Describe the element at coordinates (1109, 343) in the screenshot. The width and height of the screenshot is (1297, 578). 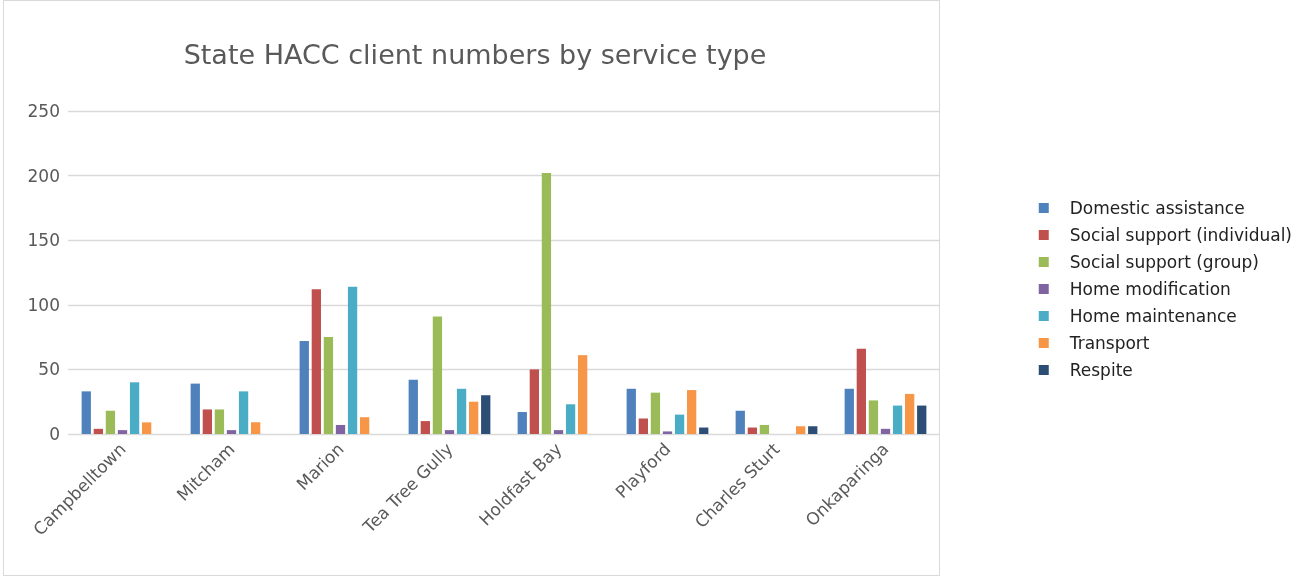
I see `legend-label: Transport` at that location.